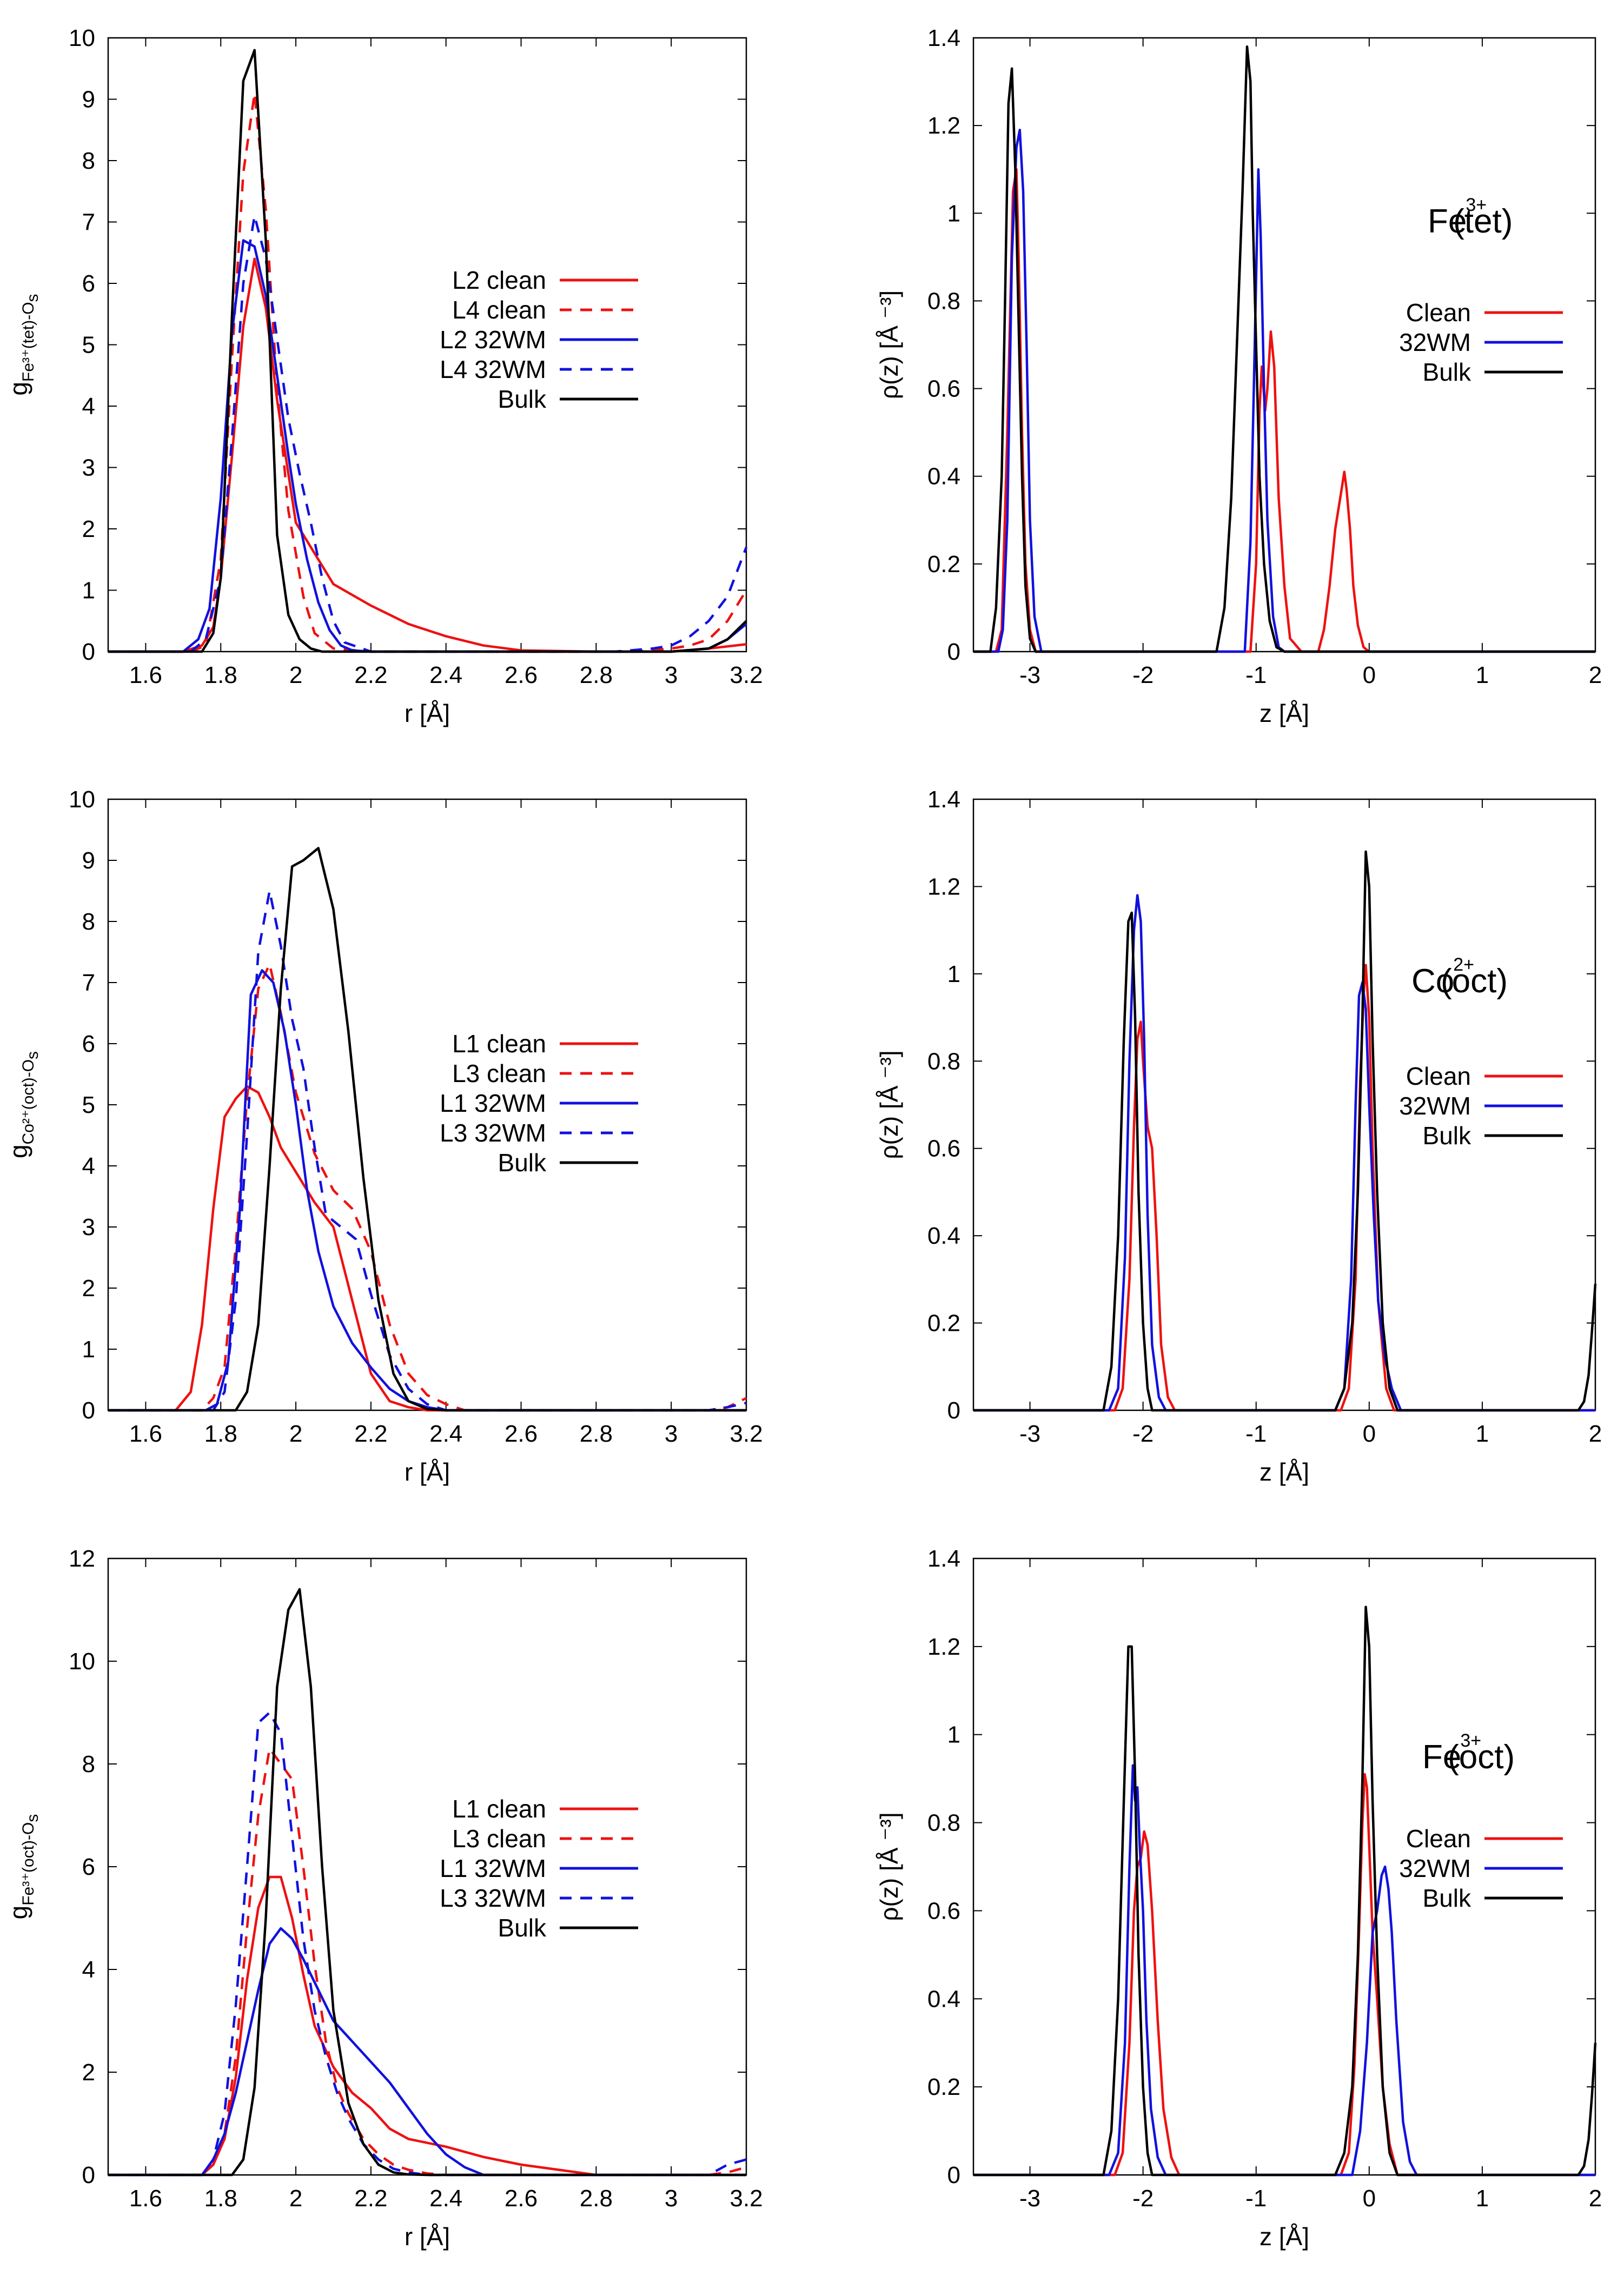  I want to click on legend-label: L3 32WM, so click(493, 1133).